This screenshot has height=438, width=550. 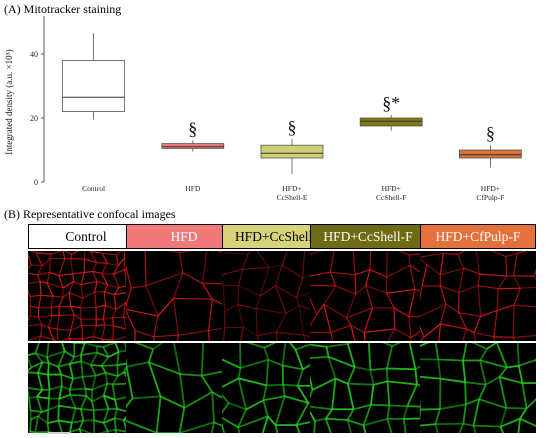 What do you see at coordinates (63, 9) in the screenshot?
I see `panel-a-title: (A) Mitotracker staining` at bounding box center [63, 9].